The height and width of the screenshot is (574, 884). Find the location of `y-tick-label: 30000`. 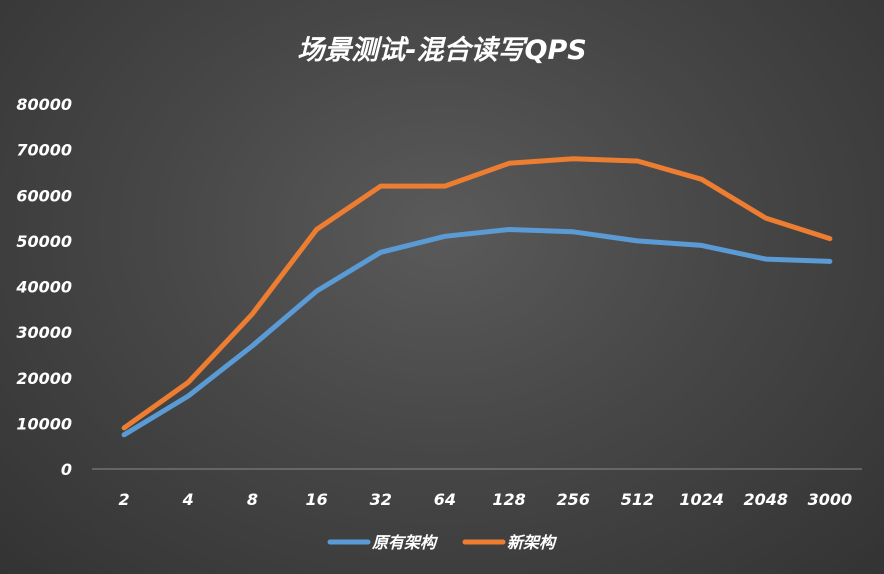

y-tick-label: 30000 is located at coordinates (44, 332).